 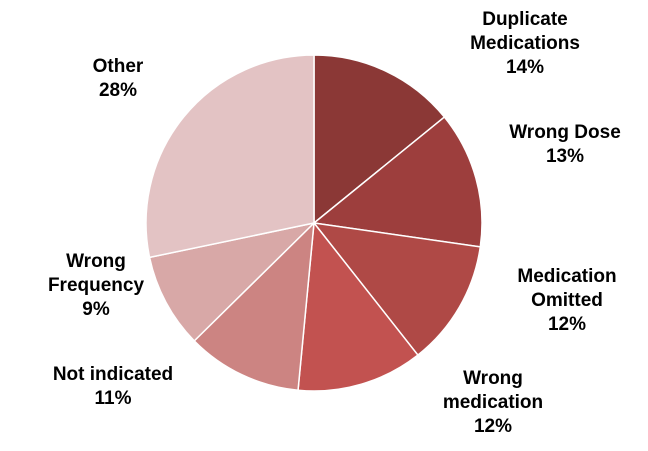 What do you see at coordinates (118, 66) in the screenshot?
I see `category-name: Other` at bounding box center [118, 66].